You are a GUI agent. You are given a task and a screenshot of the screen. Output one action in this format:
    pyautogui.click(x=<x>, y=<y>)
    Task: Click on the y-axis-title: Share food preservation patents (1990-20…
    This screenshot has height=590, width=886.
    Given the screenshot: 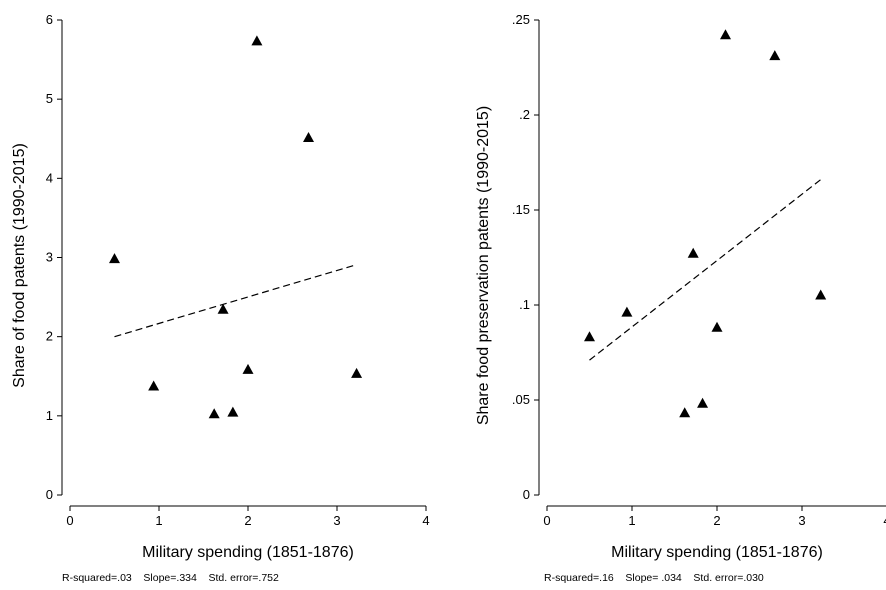 What is the action you would take?
    pyautogui.click(x=483, y=265)
    